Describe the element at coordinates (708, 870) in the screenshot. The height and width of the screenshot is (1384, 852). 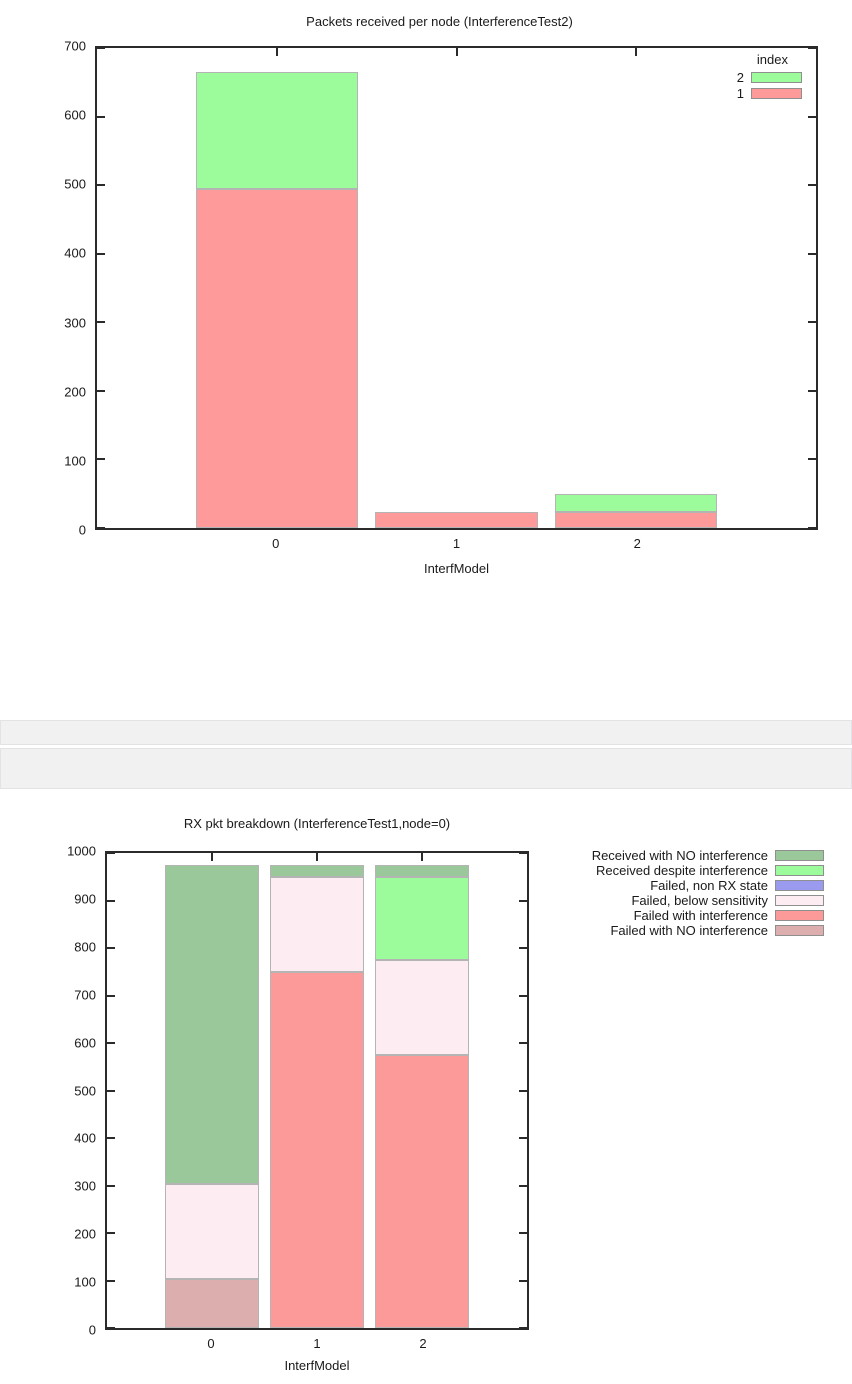
I see `legend-entry: Received despite interference` at that location.